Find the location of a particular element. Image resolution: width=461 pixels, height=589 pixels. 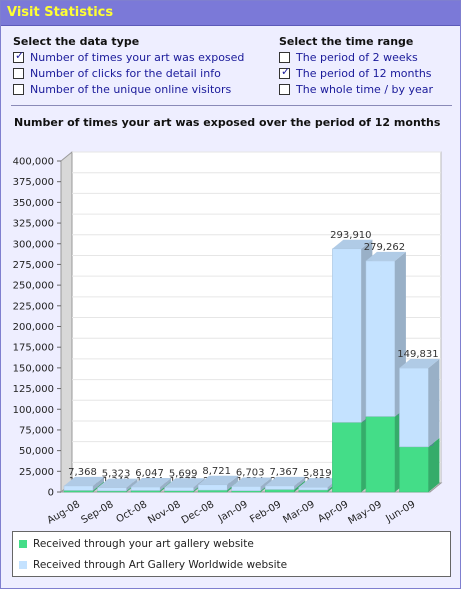

data-label-total: 293,910 is located at coordinates (350, 235).